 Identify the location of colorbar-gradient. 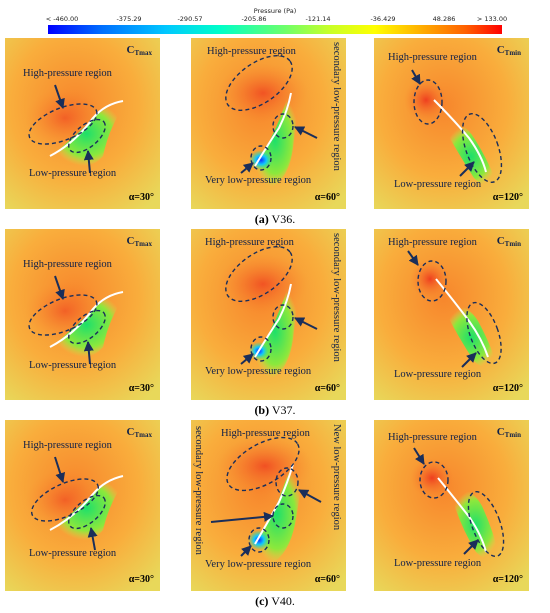
(275, 29).